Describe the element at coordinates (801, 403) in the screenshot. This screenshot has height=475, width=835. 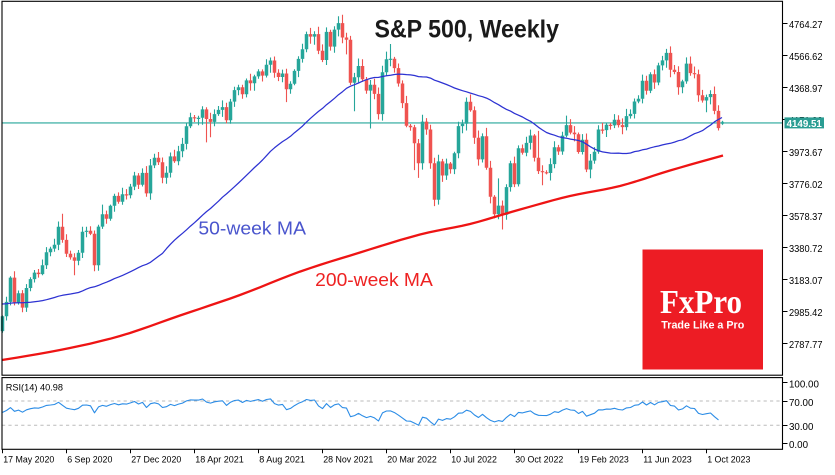
I see `svg-text: 70.00` at that location.